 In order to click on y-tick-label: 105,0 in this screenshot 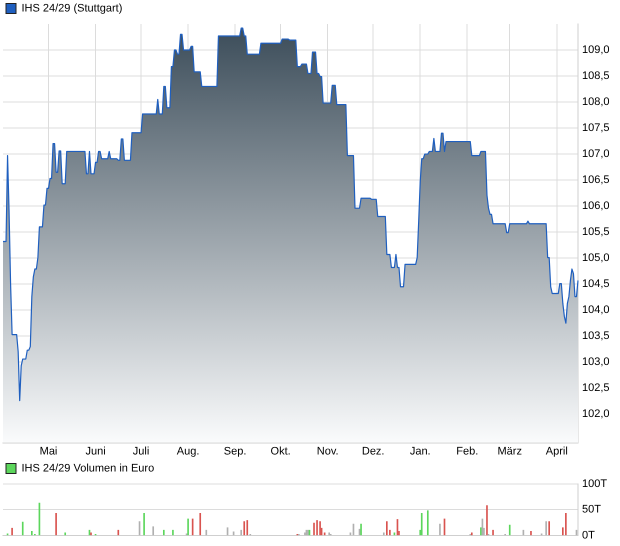, I will do `click(596, 258)`.